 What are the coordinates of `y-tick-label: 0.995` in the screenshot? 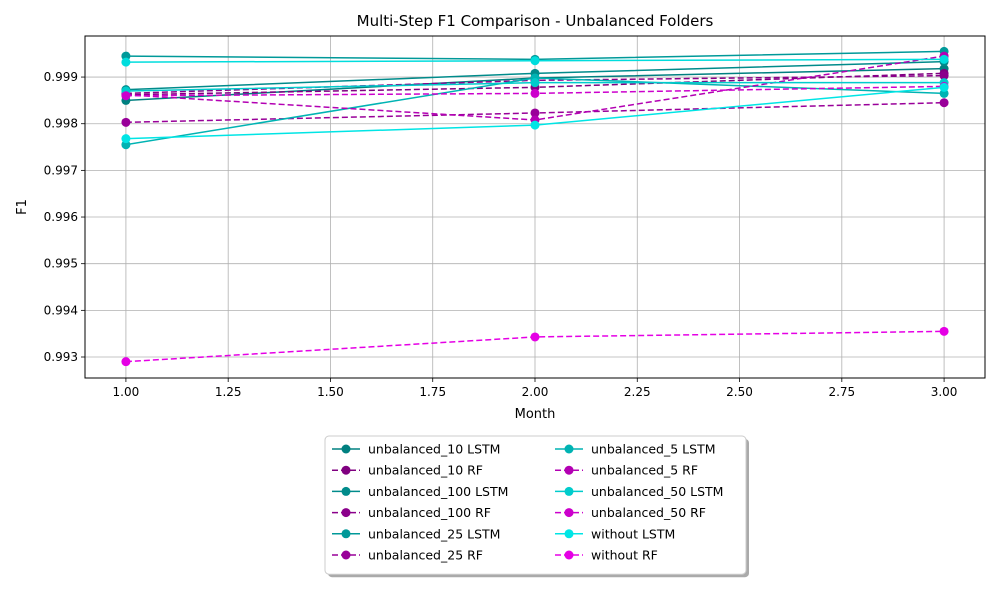 It's located at (61, 264).